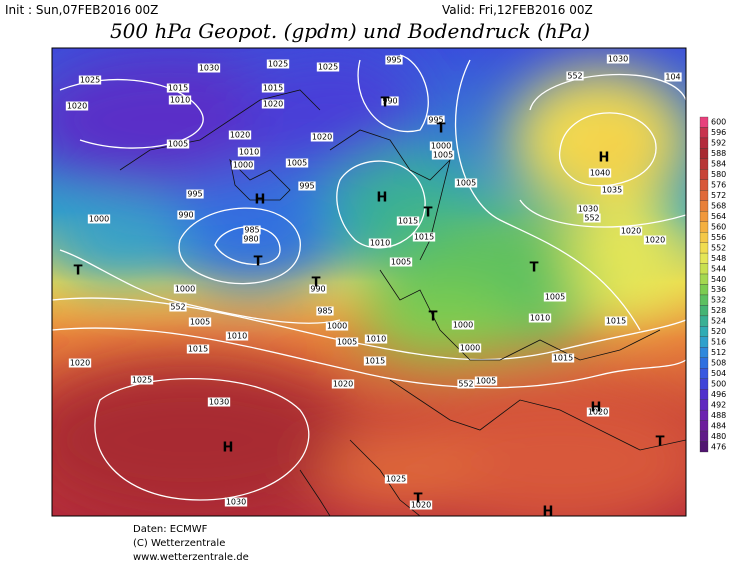 This screenshot has height=565, width=732. Describe the element at coordinates (718, 331) in the screenshot. I see `colorbar-label: 520` at that location.